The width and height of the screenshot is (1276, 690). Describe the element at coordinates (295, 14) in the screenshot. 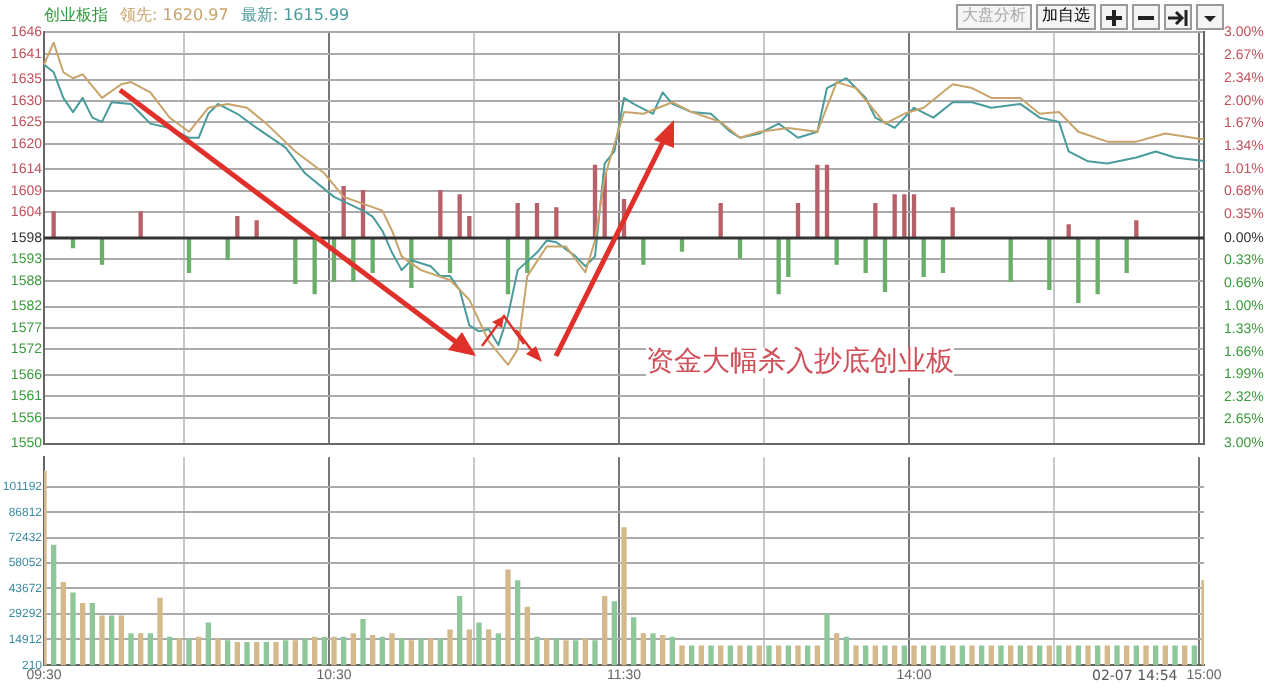

I see `text: 最新: 1615.99` at that location.